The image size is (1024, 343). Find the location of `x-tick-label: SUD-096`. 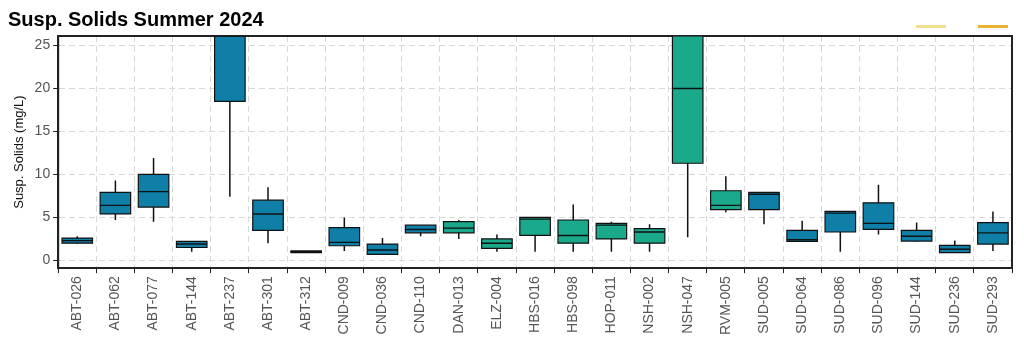

x-tick-label: SUD-096 is located at coordinates (877, 304).